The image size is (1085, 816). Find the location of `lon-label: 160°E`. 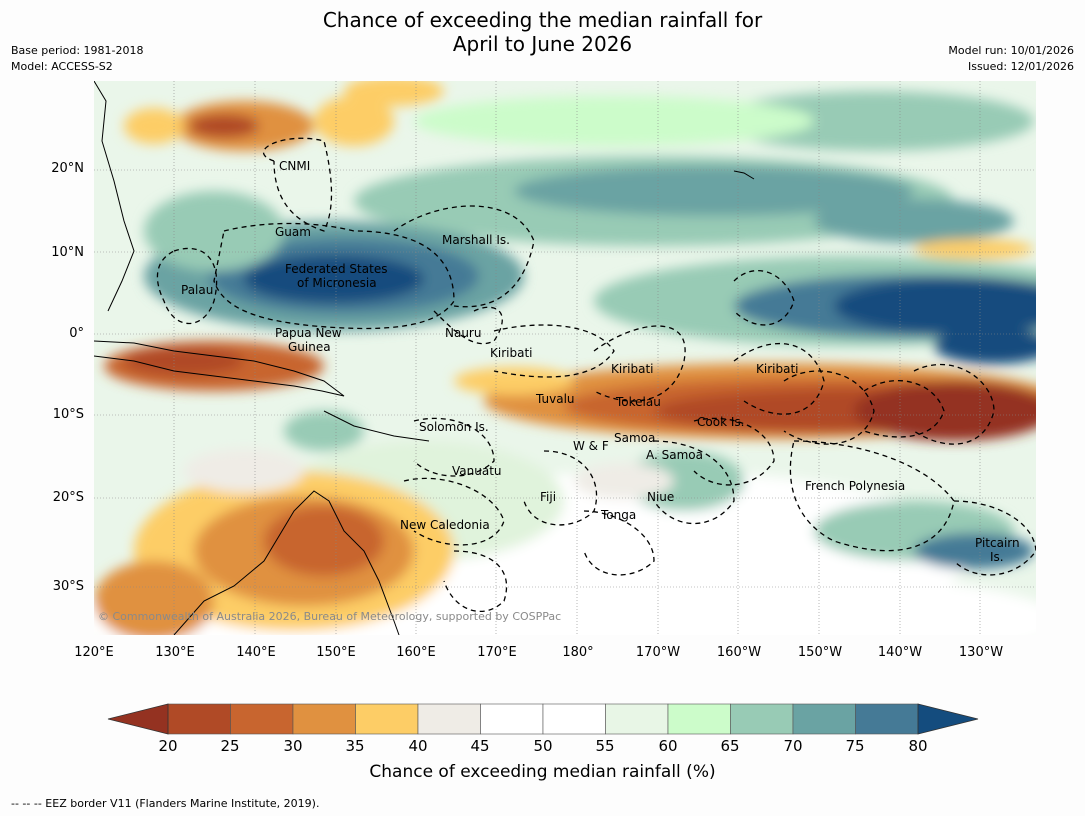

lon-label: 160°E is located at coordinates (416, 652).